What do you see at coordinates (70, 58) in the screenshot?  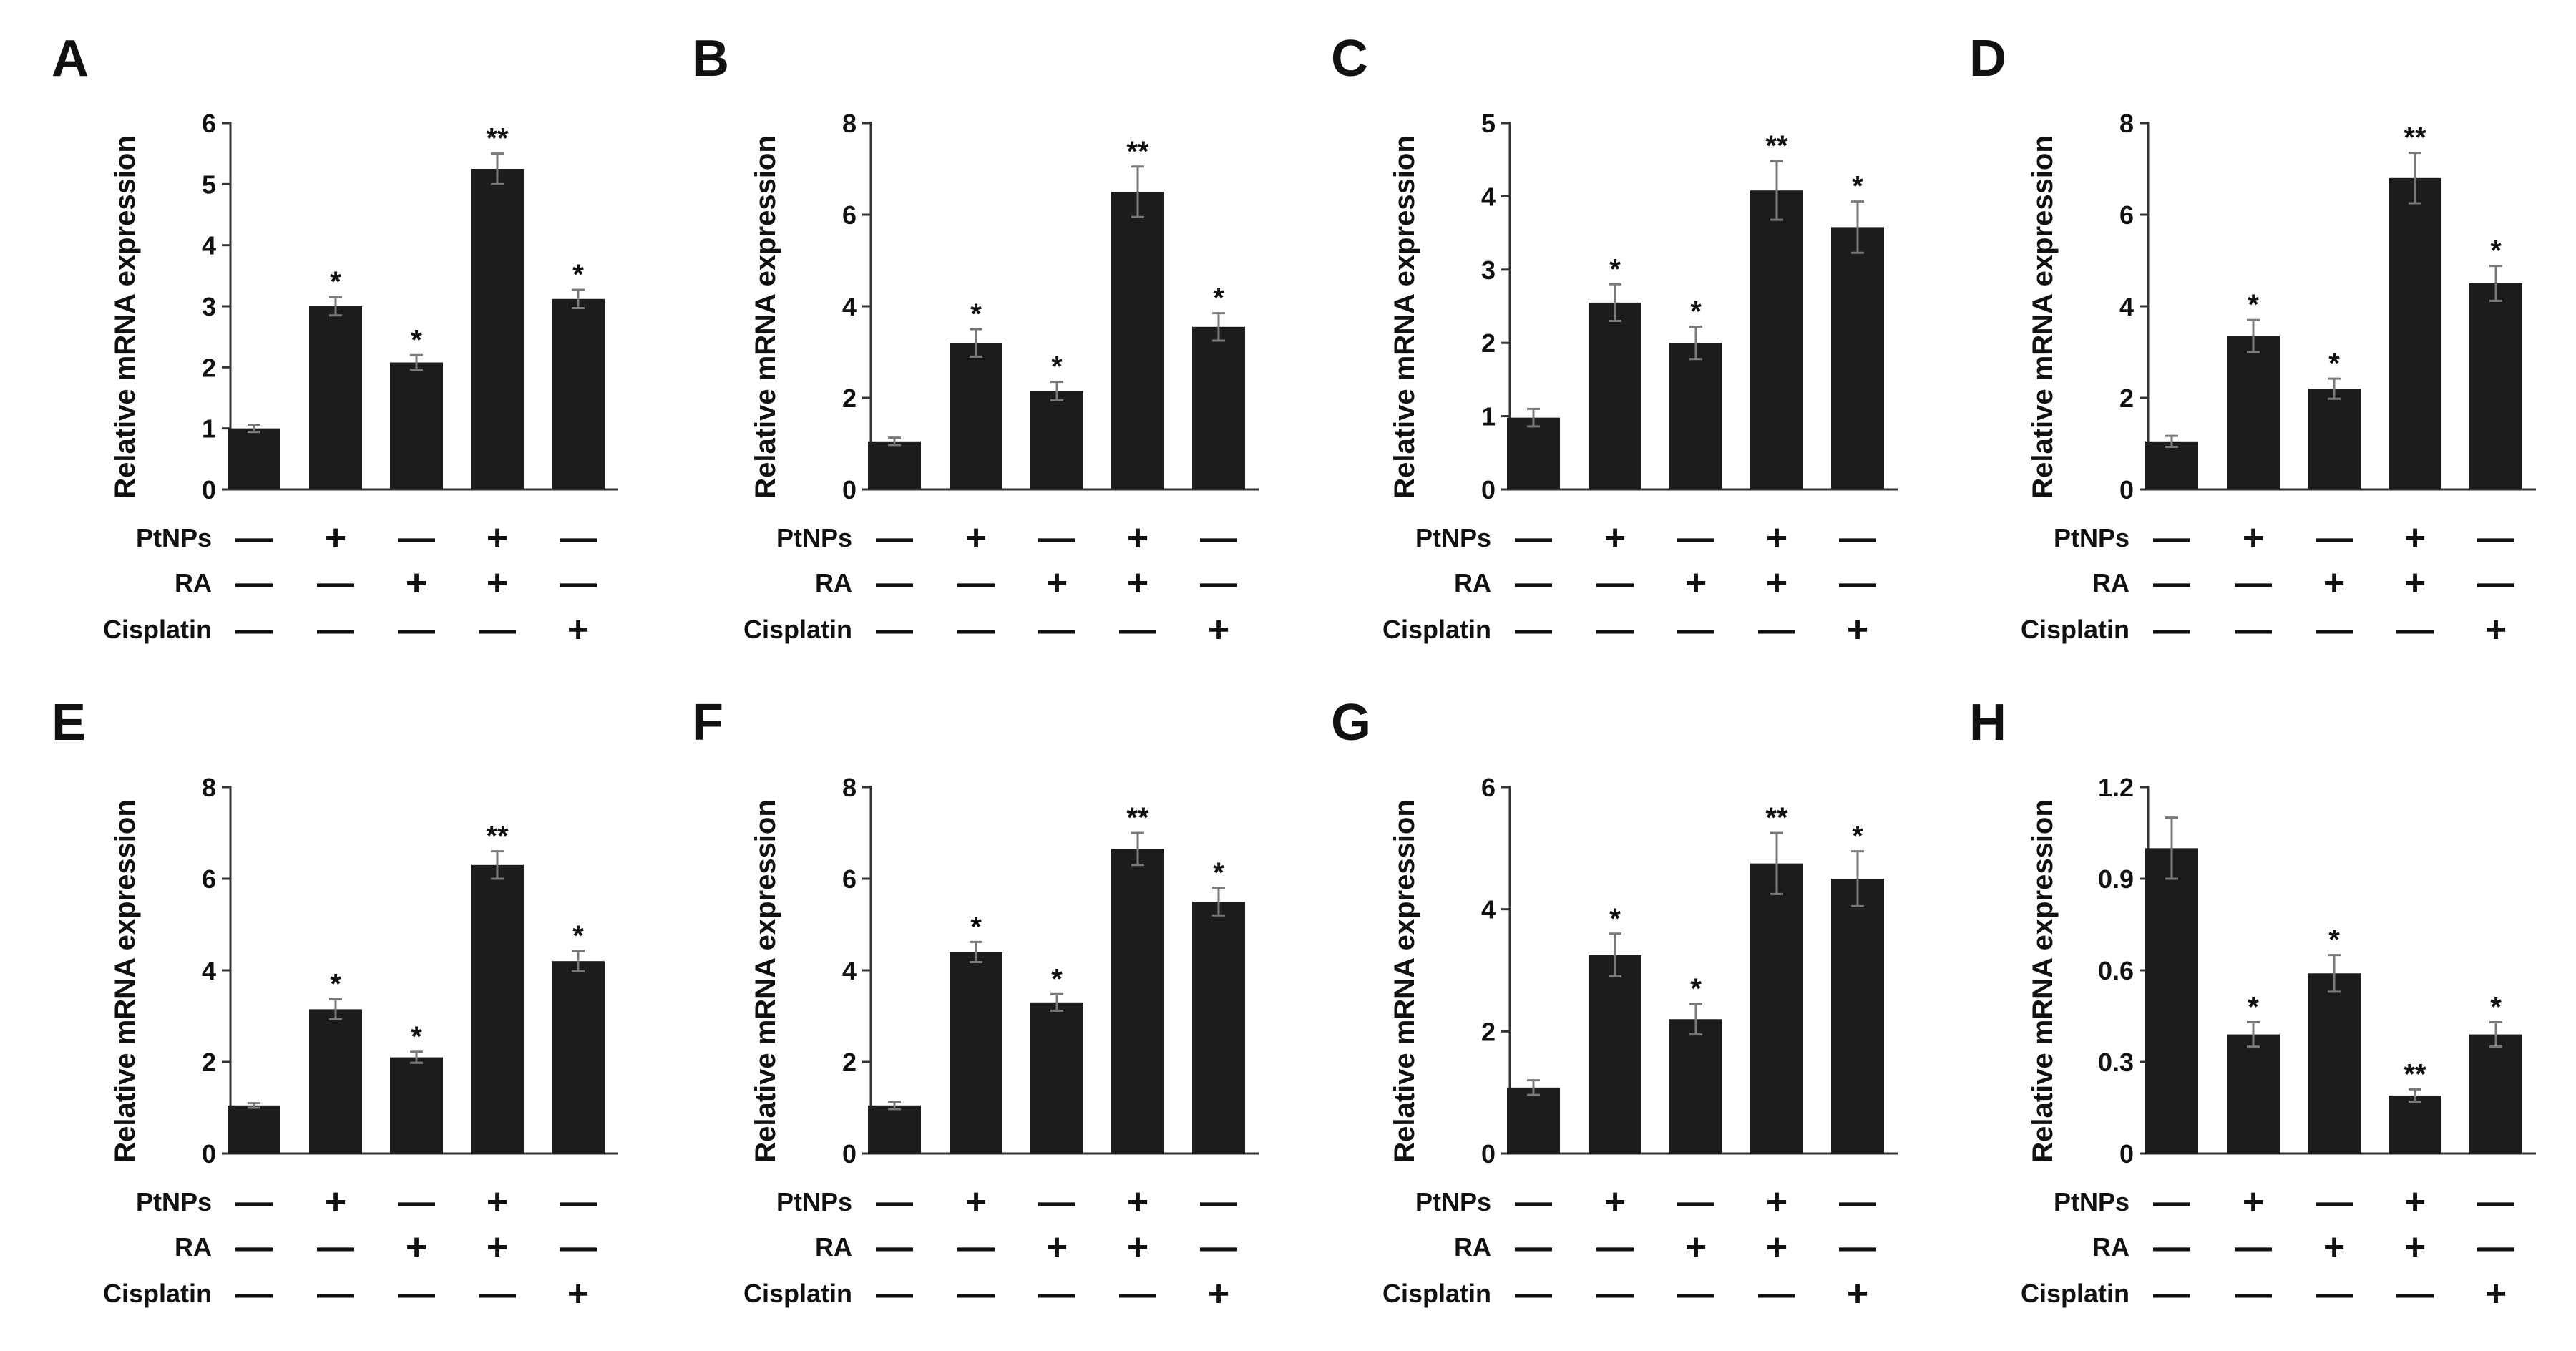 I see `panel-letter: A` at bounding box center [70, 58].